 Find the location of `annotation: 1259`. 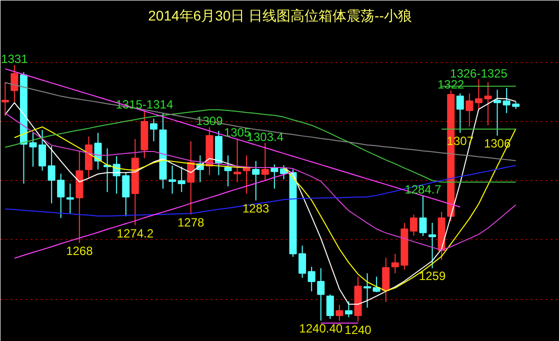

annotation: 1259 is located at coordinates (432, 276).